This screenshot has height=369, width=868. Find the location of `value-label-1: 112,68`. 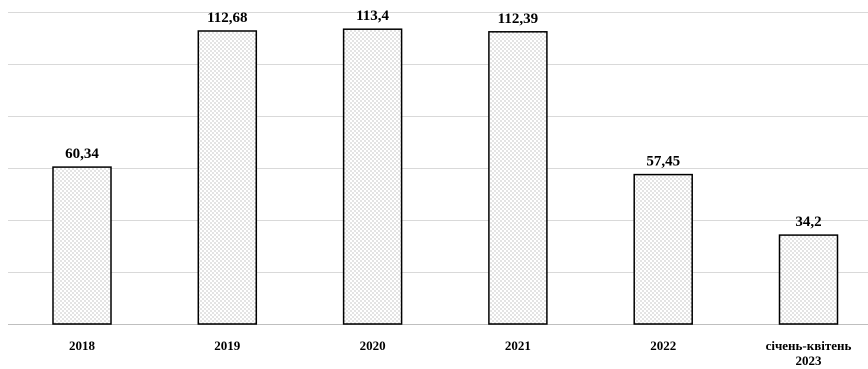

value-label-1: 112,68 is located at coordinates (227, 18).